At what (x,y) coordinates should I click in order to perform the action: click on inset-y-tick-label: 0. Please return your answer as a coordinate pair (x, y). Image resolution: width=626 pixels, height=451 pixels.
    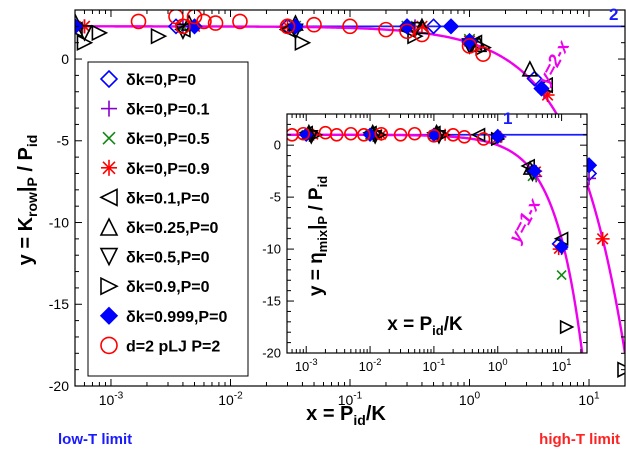
    Looking at the image, I should click on (277, 145).